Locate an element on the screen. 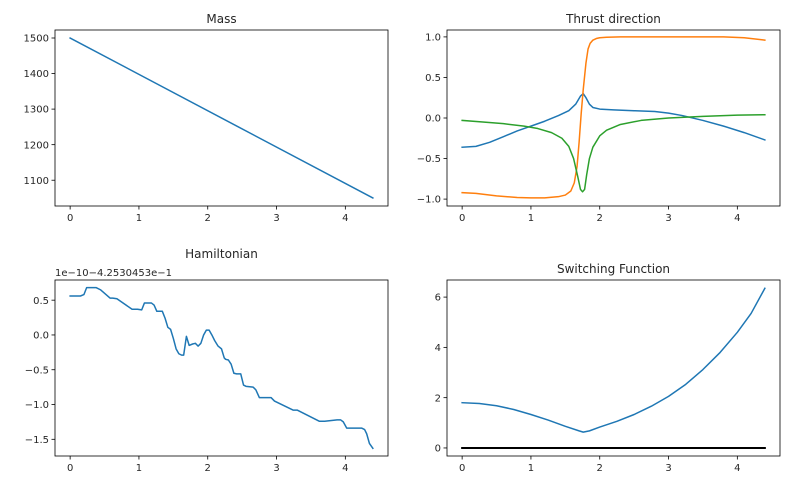 This screenshot has width=789, height=490. switching-xtick-label: 0 is located at coordinates (462, 468).